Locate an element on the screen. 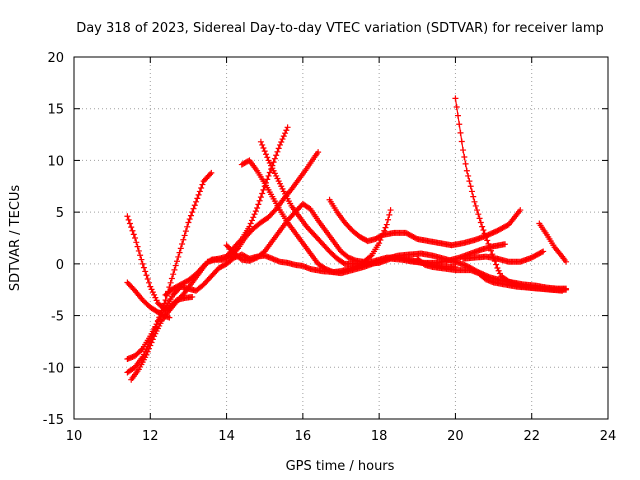  y-tick-label: -5 is located at coordinates (57, 317).